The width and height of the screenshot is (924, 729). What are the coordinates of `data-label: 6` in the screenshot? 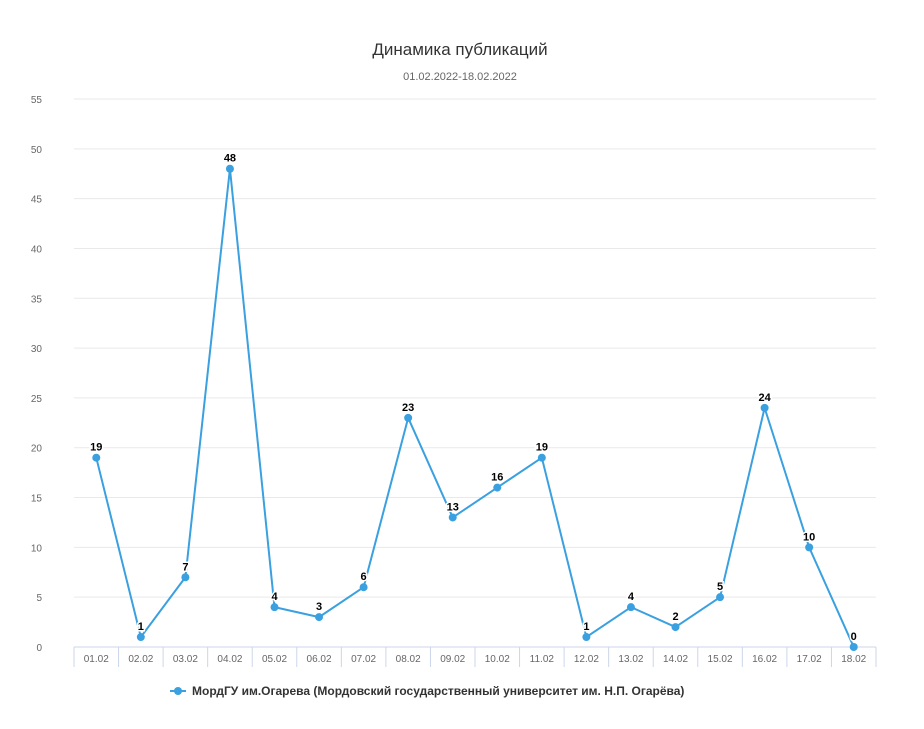 It's located at (364, 577).